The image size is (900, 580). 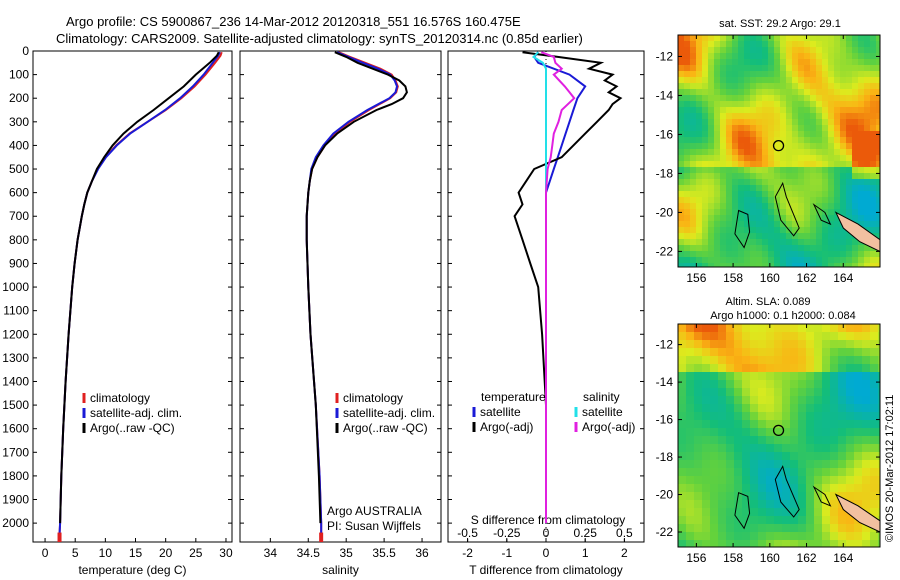 I want to click on climatology-line, so click(x=352, y=293).